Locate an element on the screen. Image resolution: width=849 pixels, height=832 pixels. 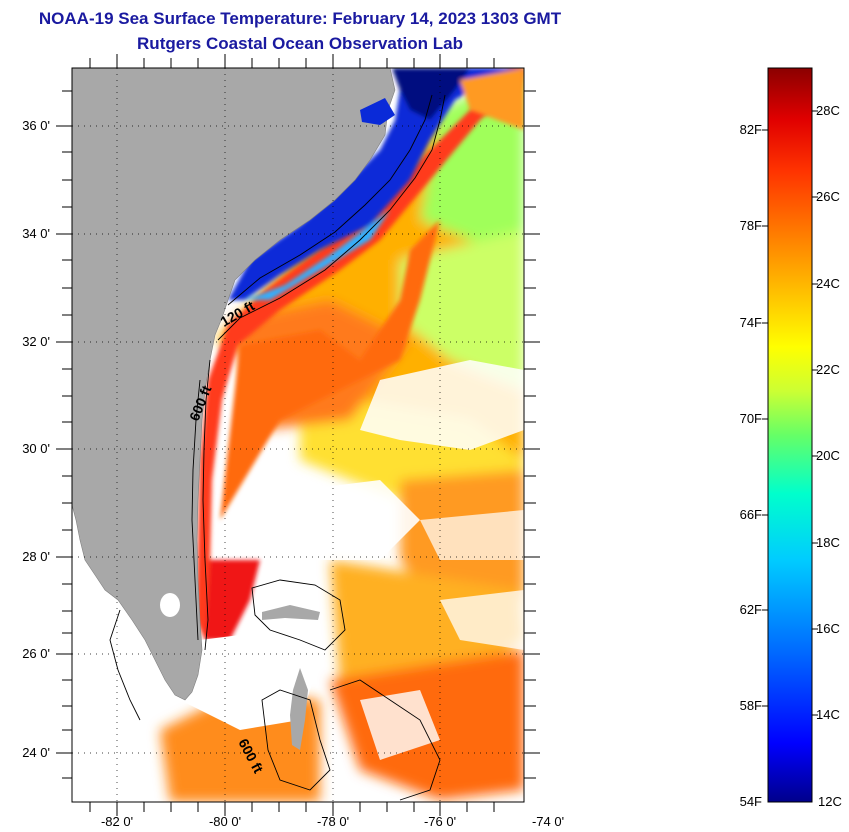
lon-label: -78 0' is located at coordinates (333, 821).